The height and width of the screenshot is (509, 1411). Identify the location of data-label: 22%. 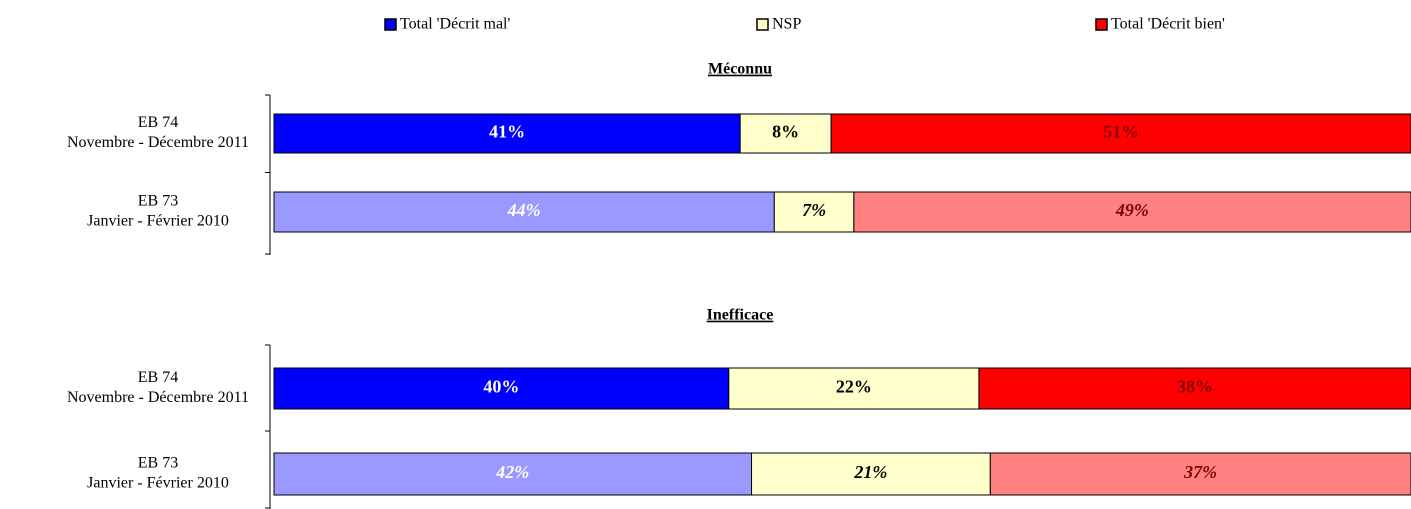
(854, 387).